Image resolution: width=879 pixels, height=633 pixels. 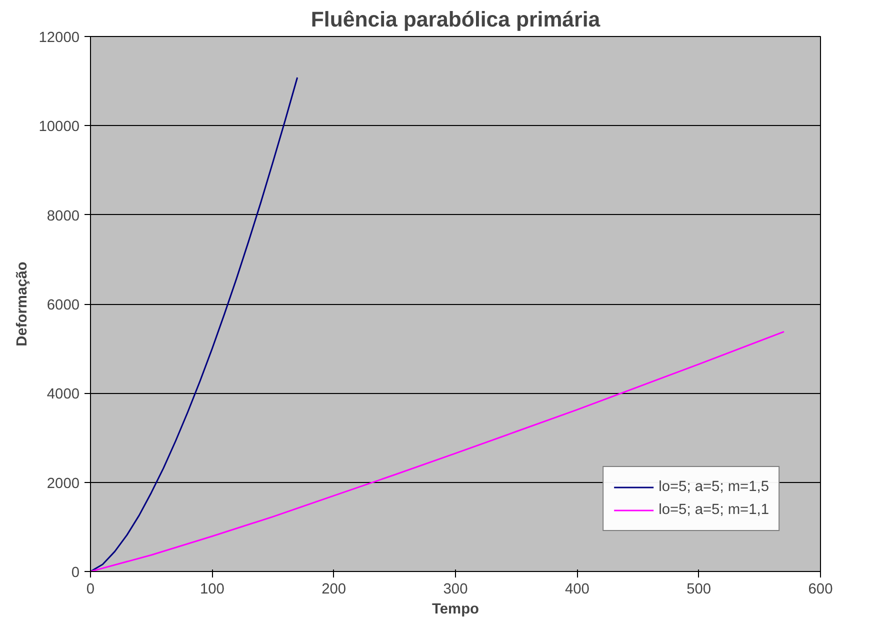 What do you see at coordinates (63, 484) in the screenshot?
I see `y-tick-label: 2000` at bounding box center [63, 484].